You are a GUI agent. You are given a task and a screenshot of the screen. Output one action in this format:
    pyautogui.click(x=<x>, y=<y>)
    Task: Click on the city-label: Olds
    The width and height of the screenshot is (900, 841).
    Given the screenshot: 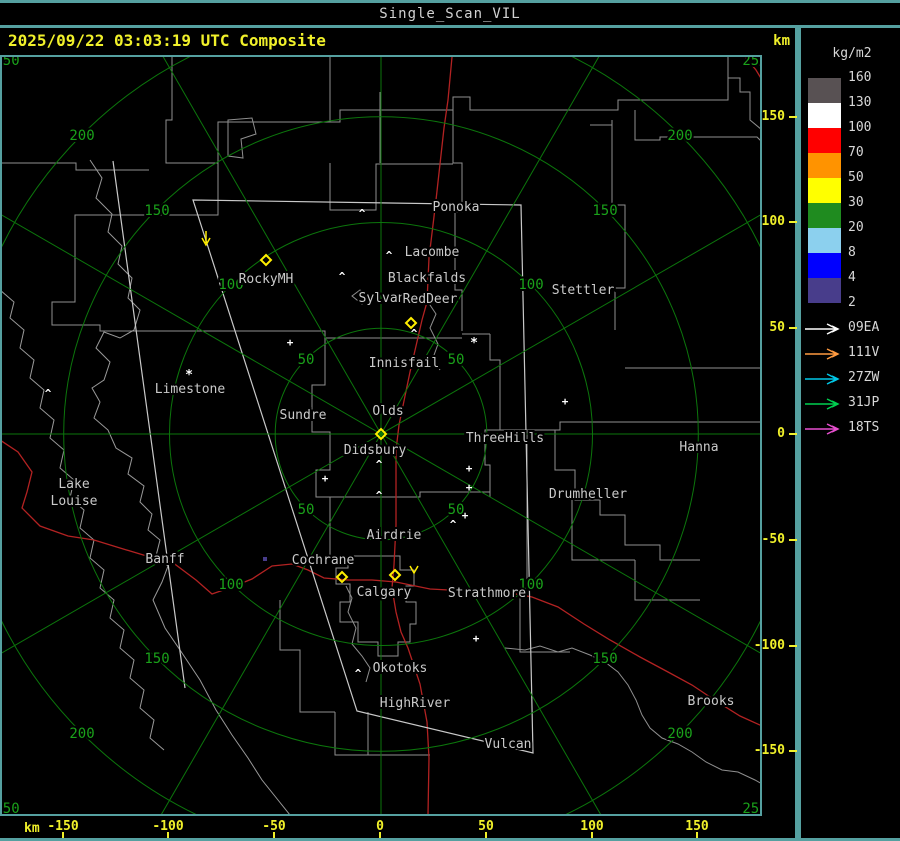 What is the action you would take?
    pyautogui.click(x=387, y=411)
    